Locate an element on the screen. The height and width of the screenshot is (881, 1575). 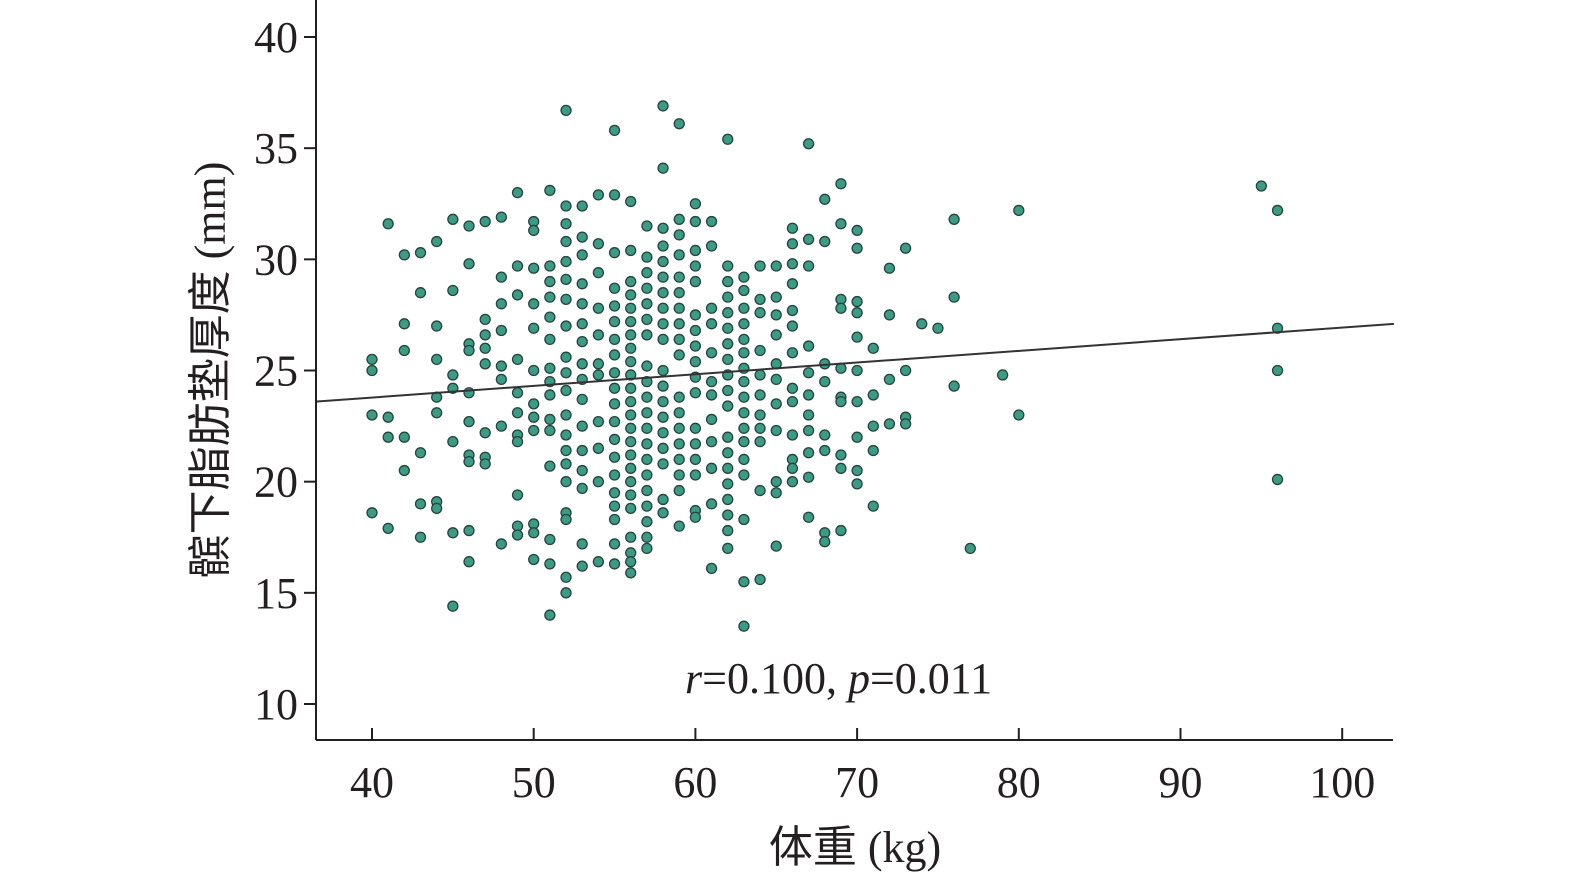
y-tick-label: 25 is located at coordinates (276, 371).